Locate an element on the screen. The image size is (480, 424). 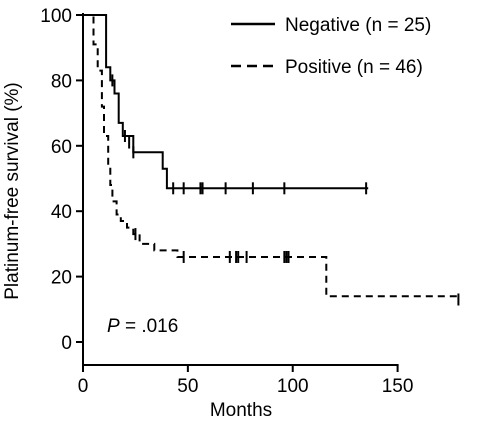
x-axis-title: Months is located at coordinates (241, 410).